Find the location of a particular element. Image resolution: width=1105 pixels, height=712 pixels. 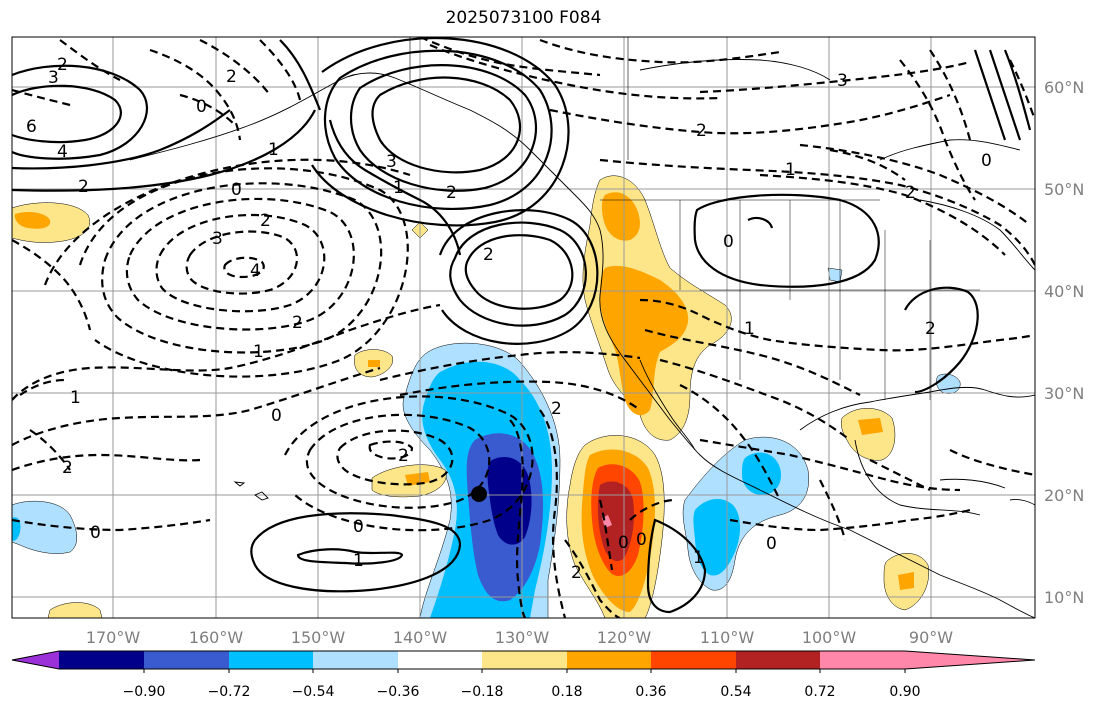

colorbar-tick-label: 0.18 is located at coordinates (566, 692).